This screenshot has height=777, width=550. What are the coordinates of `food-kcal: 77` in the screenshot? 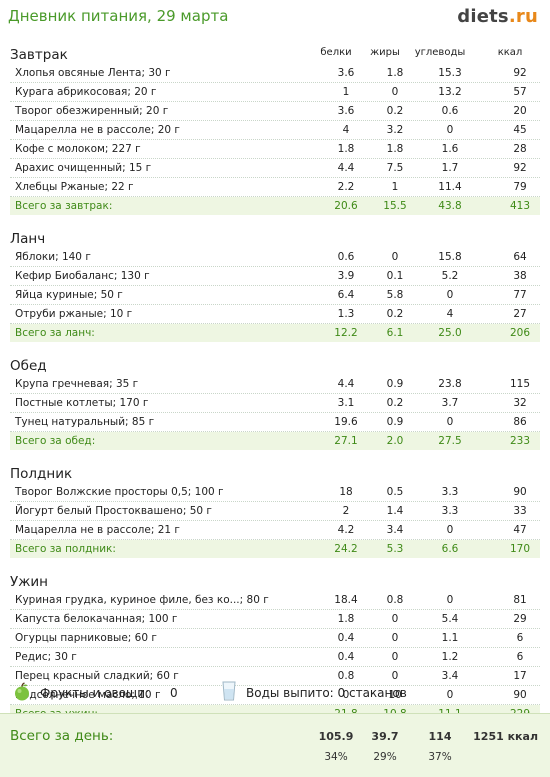 It's located at (520, 295).